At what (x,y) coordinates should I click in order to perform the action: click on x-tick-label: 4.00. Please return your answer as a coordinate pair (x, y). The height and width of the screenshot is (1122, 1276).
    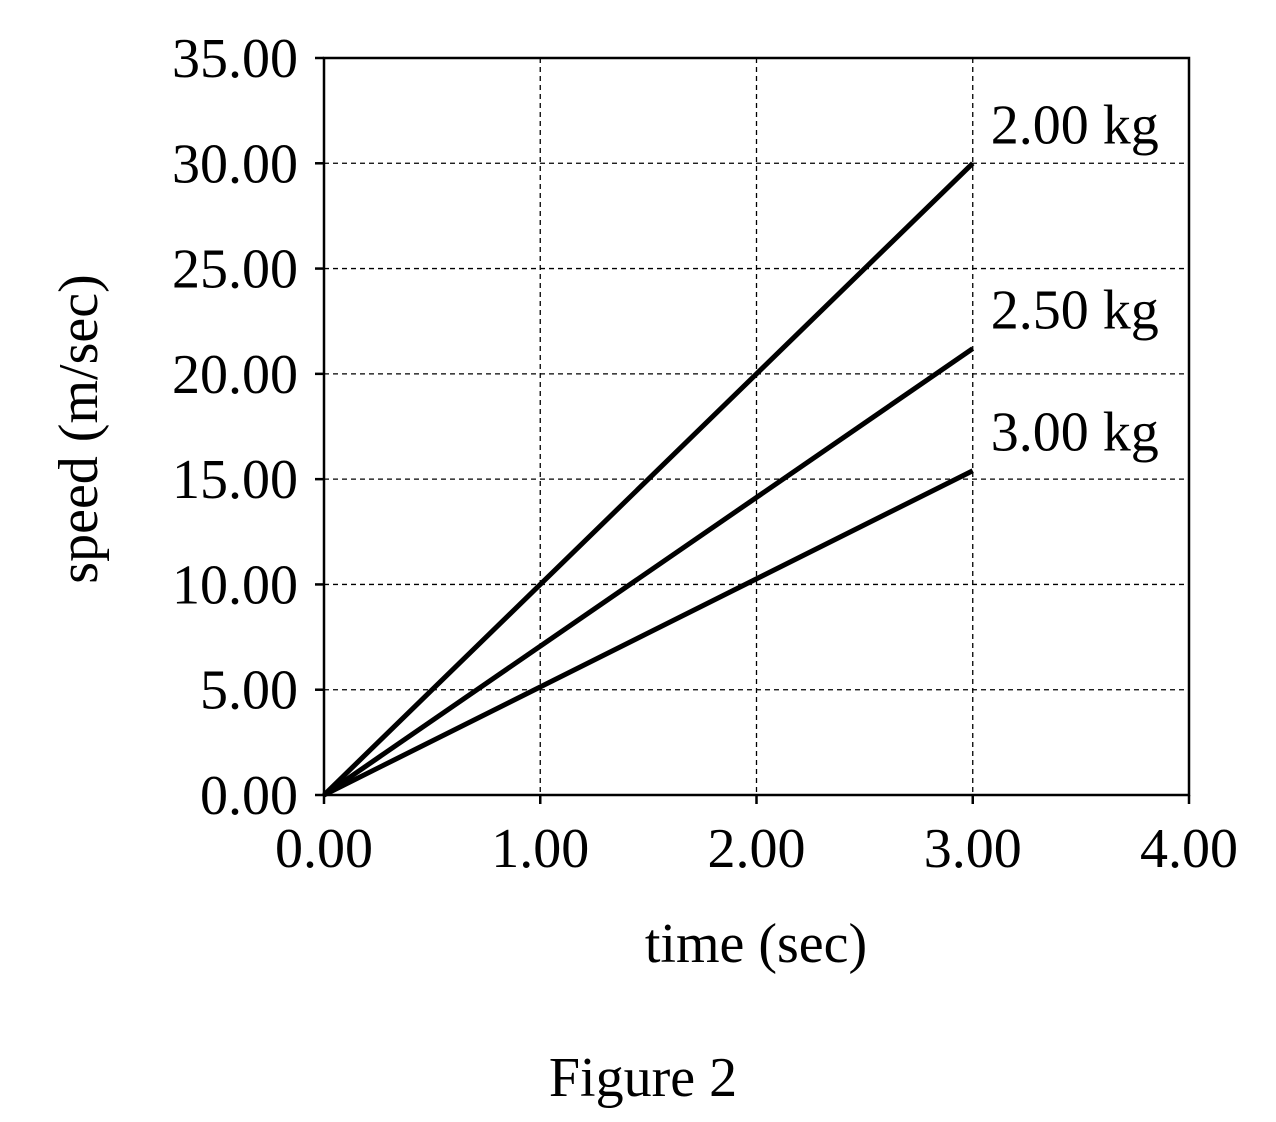
    Looking at the image, I should click on (1189, 849).